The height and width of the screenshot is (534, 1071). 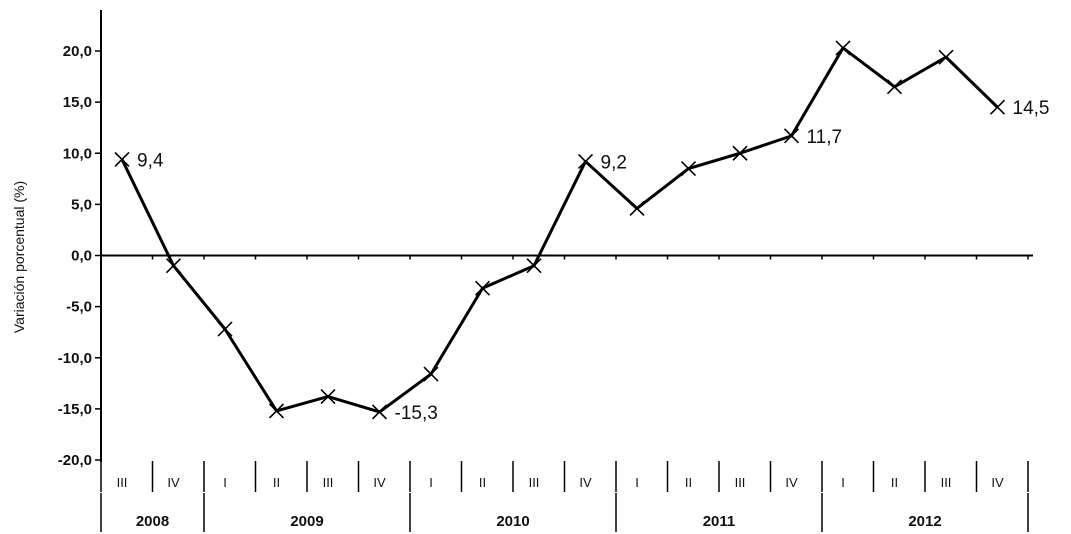 What do you see at coordinates (614, 162) in the screenshot?
I see `data-label: 9,2` at bounding box center [614, 162].